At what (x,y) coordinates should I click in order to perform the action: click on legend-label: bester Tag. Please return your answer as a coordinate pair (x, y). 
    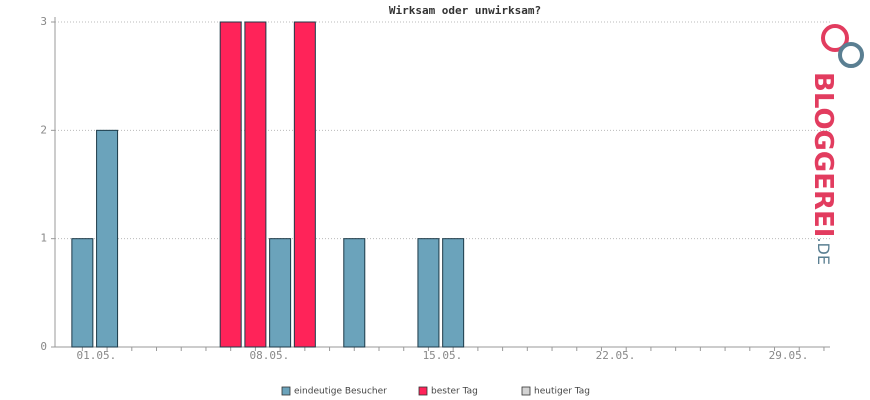
    Looking at the image, I should click on (454, 392).